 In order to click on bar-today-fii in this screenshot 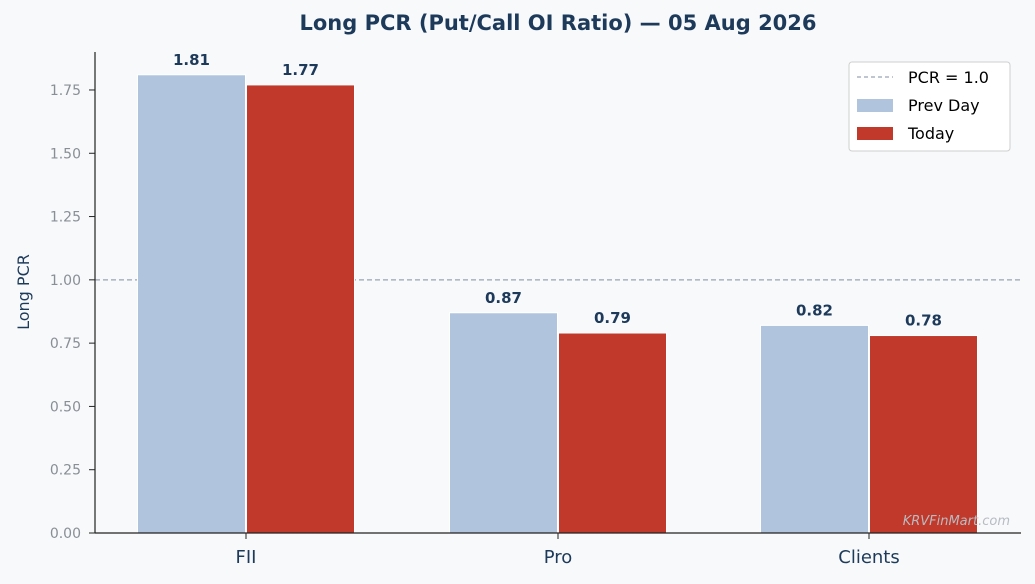, I will do `click(300, 309)`.